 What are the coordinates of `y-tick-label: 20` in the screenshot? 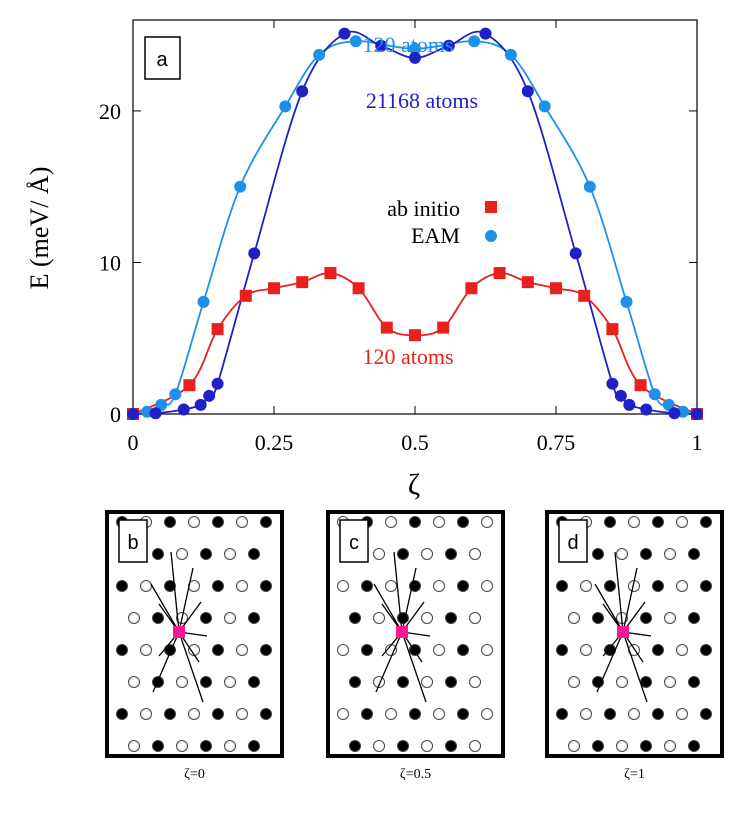 It's located at (110, 111).